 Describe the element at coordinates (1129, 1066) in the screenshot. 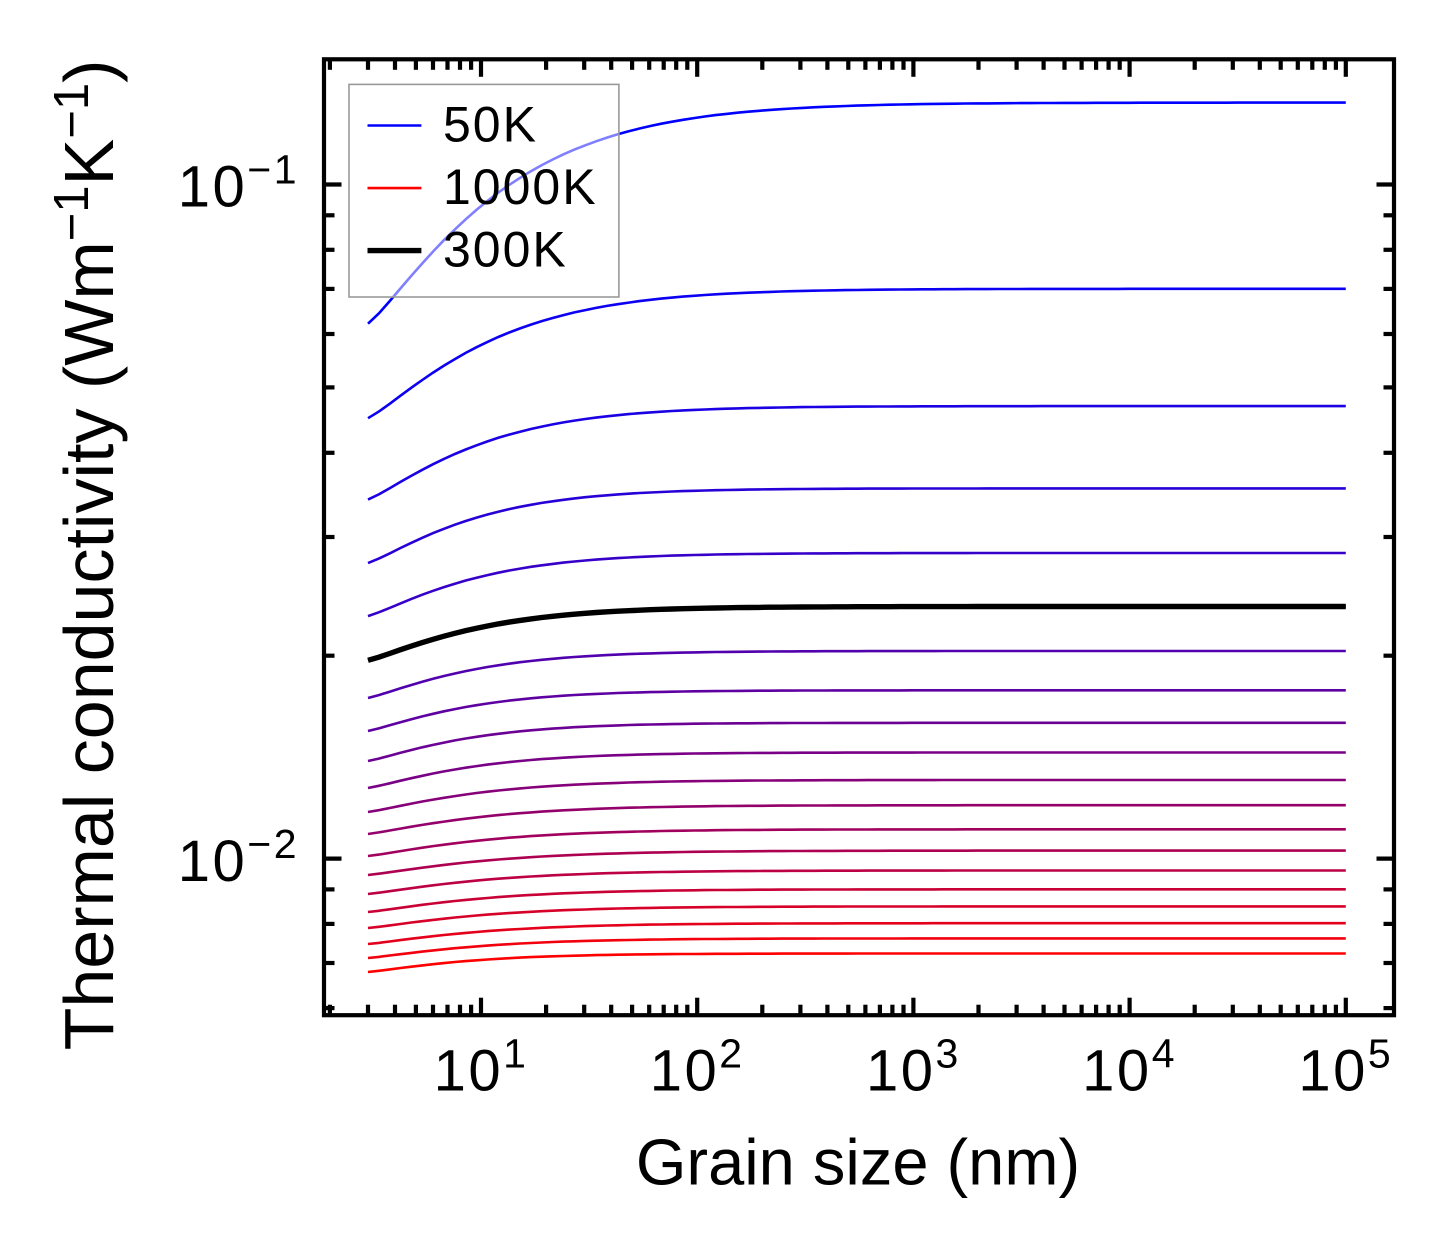

I see `svg-text: 10⁴` at that location.